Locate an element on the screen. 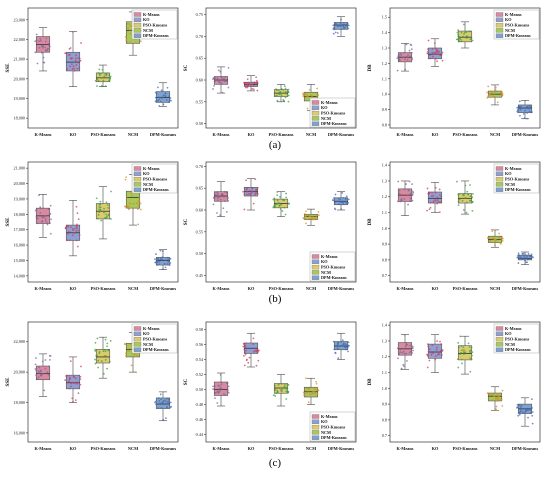  x-tick-label: K-Means is located at coordinates (43, 288).